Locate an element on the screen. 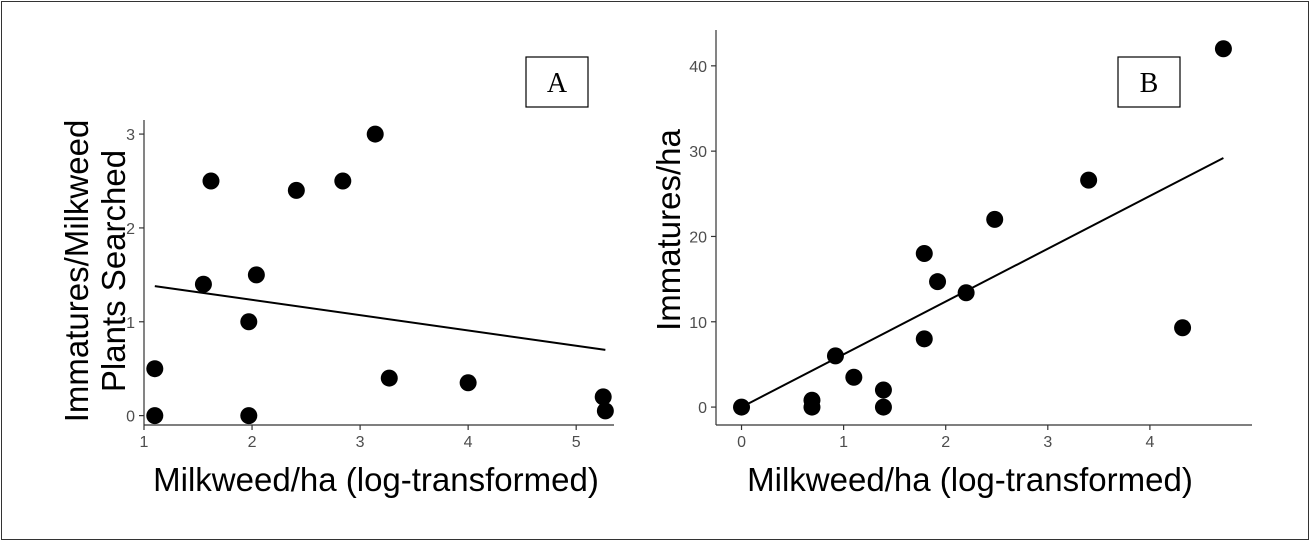 This screenshot has height=543, width=1312. panel-a-y-tick-label: 2 is located at coordinates (130, 229).